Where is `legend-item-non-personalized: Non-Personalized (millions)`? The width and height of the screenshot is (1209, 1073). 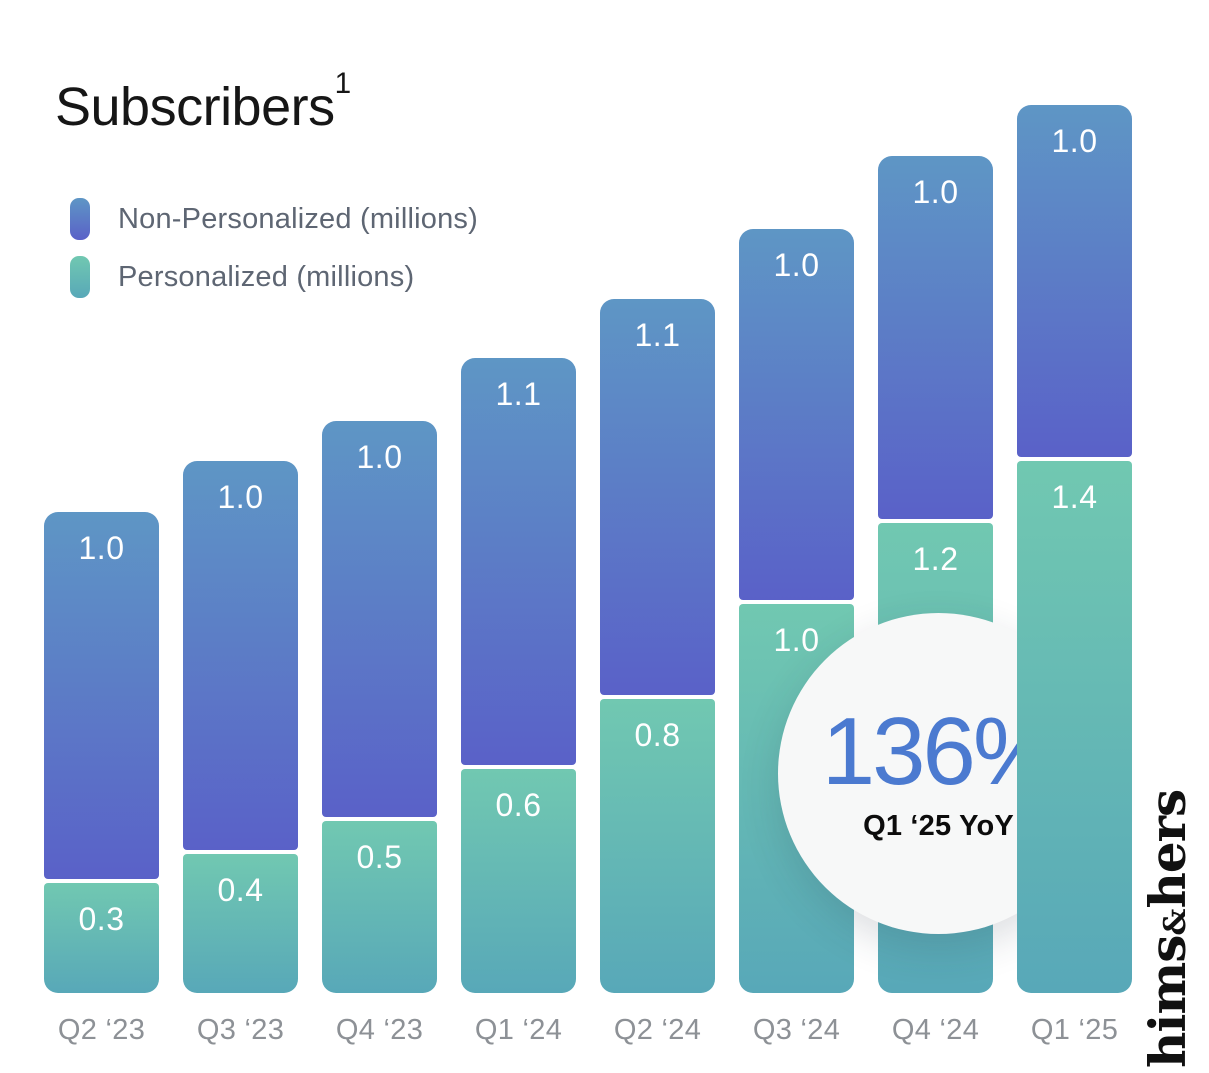
legend-item-non-personalized: Non-Personalized (millions) is located at coordinates (274, 219).